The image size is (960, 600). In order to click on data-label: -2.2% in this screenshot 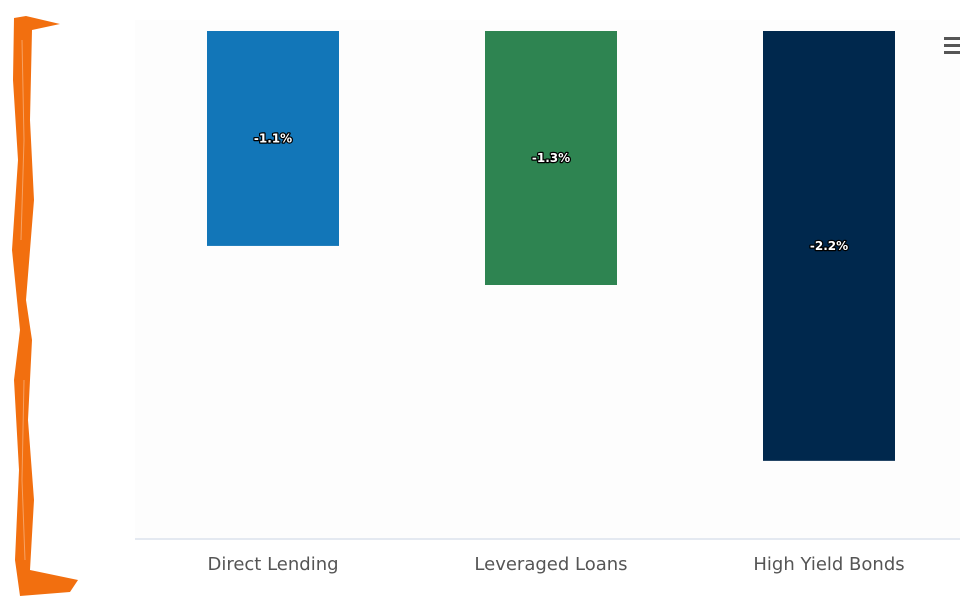, I will do `click(829, 246)`.